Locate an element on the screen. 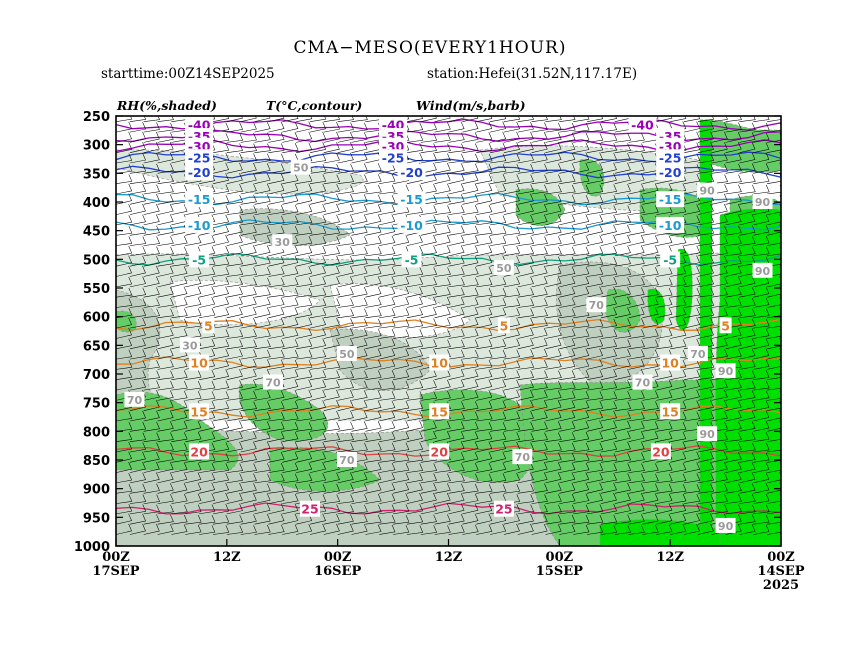 This screenshot has width=860, height=664. legend-wind: Wind(m/s,barb) is located at coordinates (471, 105).